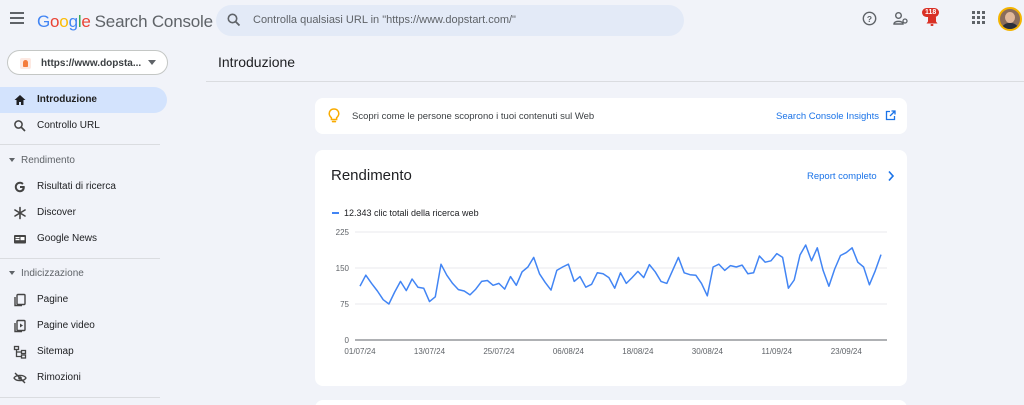 The height and width of the screenshot is (405, 1024). What do you see at coordinates (20, 378) in the screenshot?
I see `eye-off-icon` at bounding box center [20, 378].